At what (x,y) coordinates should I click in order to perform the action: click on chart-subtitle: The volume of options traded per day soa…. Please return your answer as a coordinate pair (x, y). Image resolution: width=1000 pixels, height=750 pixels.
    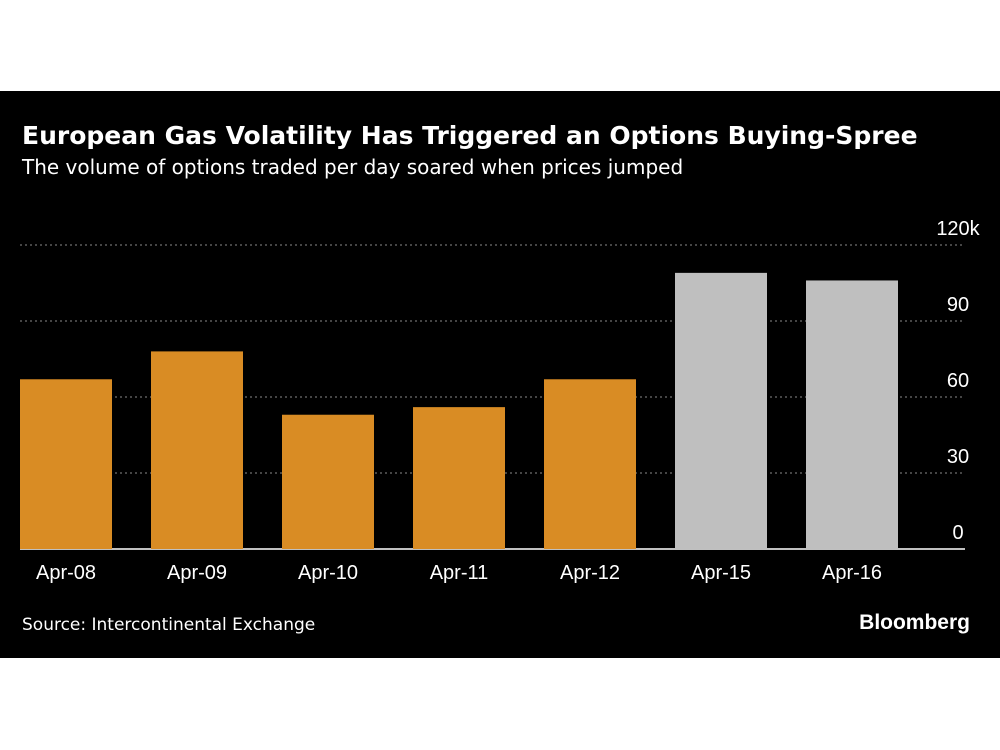
    Looking at the image, I should click on (353, 167).